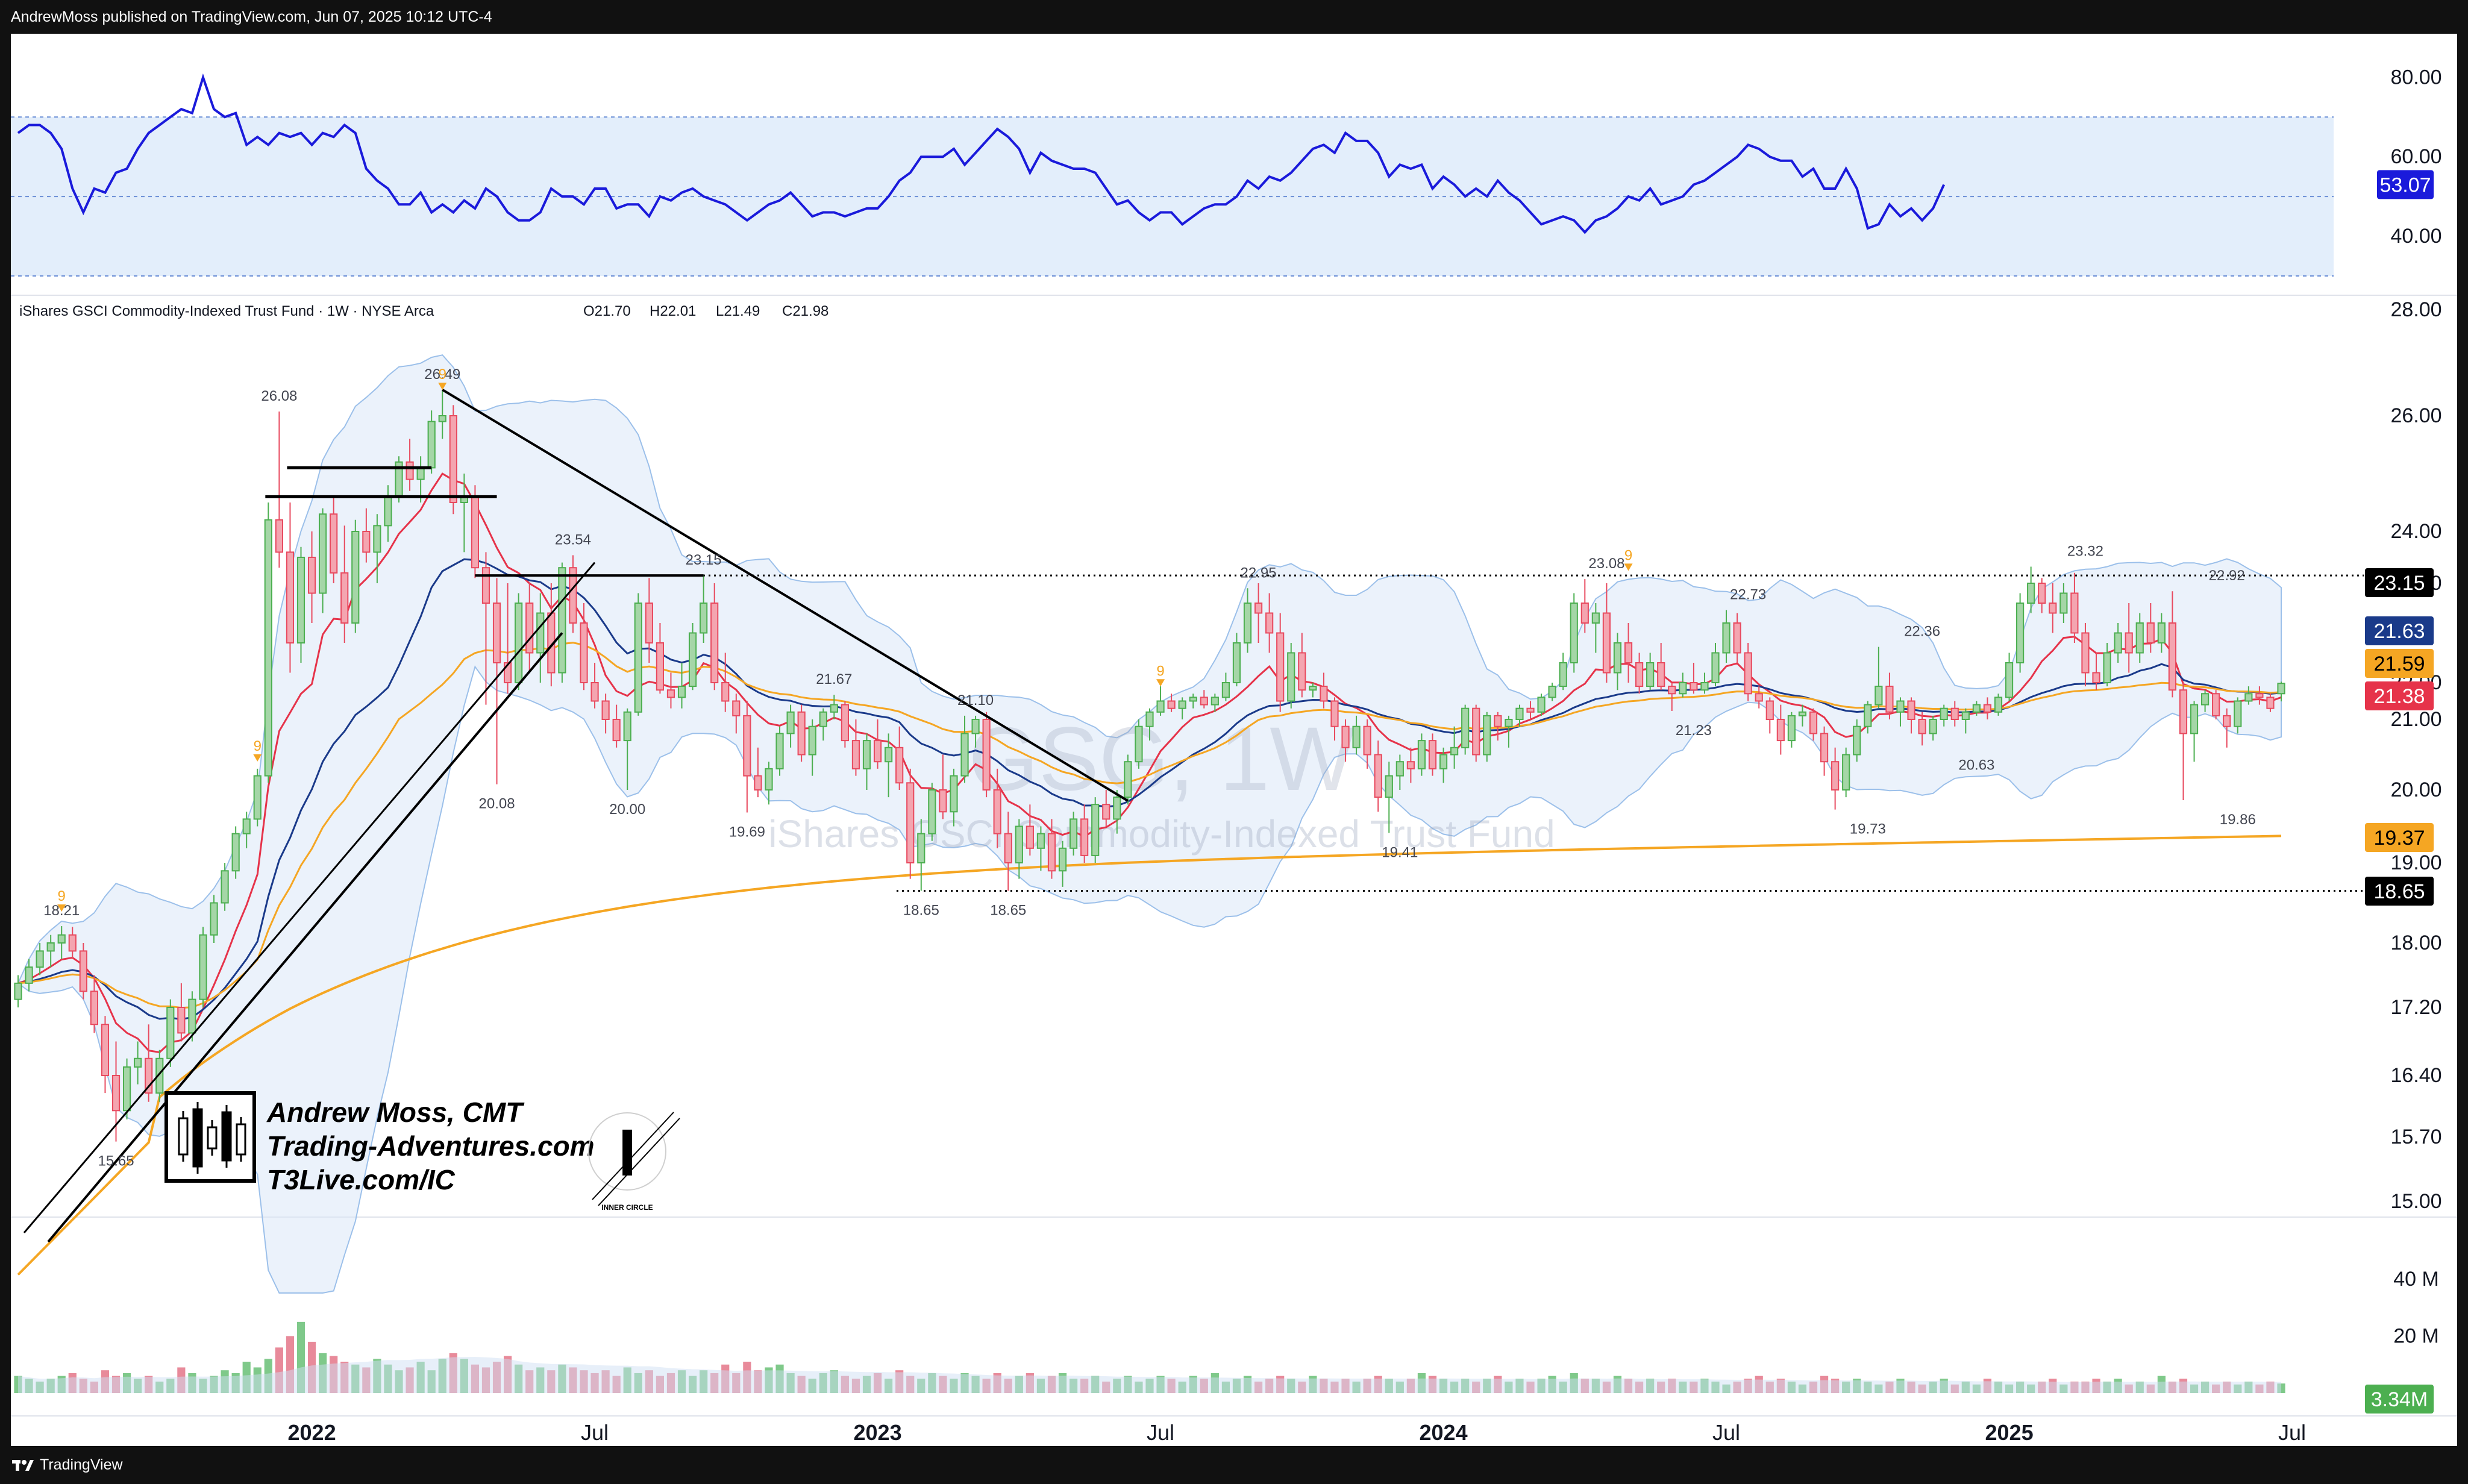 The height and width of the screenshot is (1484, 2468). I want to click on price-annotation: 20.00, so click(627, 809).